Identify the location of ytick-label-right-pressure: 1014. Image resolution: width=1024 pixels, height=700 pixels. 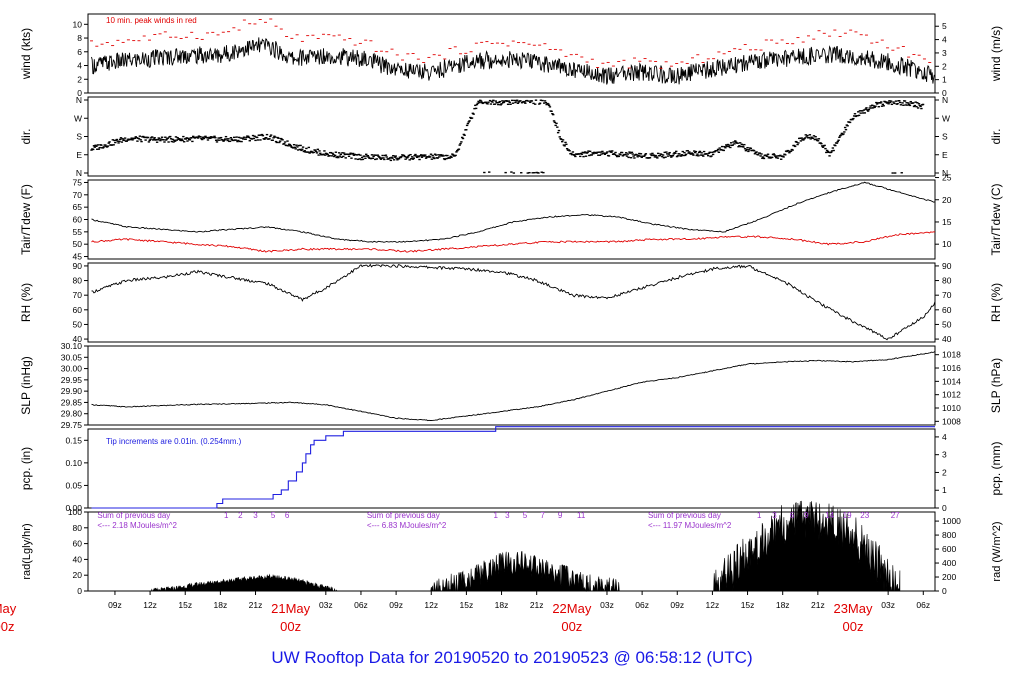
(951, 381).